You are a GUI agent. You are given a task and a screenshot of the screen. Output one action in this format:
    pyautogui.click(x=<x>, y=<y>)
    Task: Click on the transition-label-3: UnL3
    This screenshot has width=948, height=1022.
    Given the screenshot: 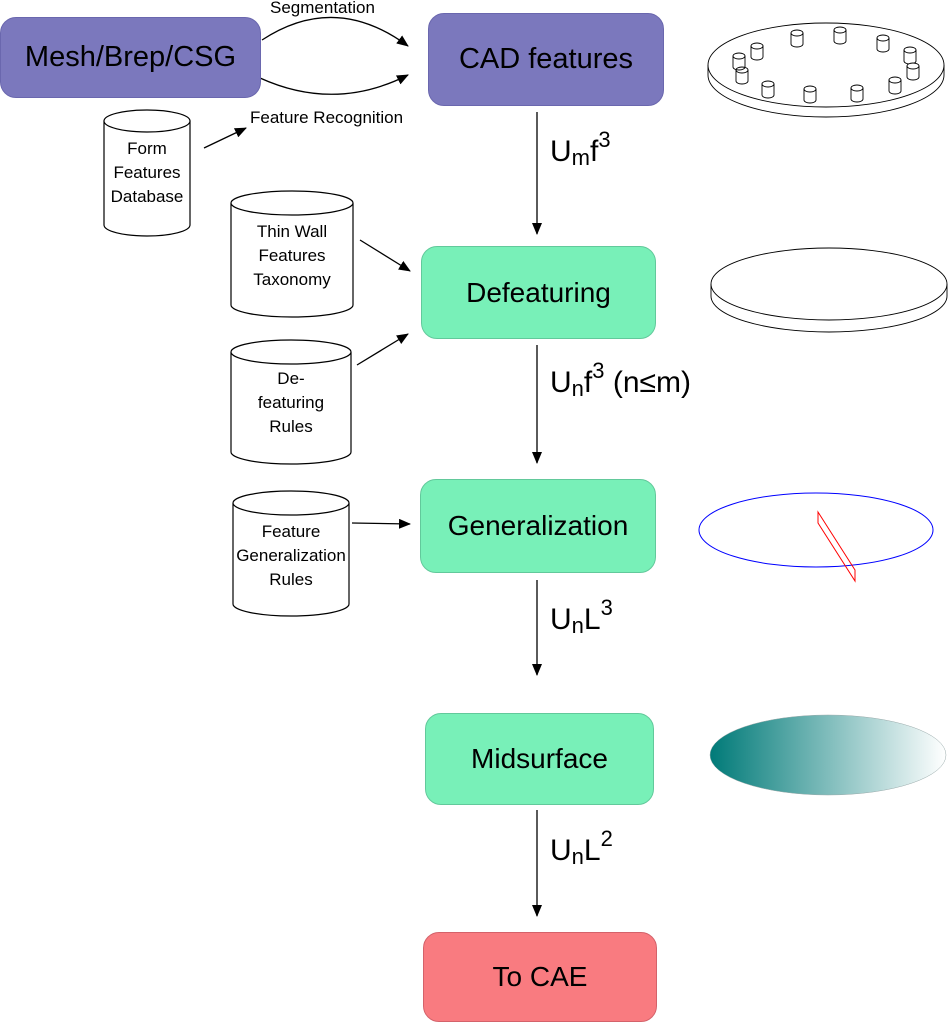 What is the action you would take?
    pyautogui.click(x=581, y=616)
    